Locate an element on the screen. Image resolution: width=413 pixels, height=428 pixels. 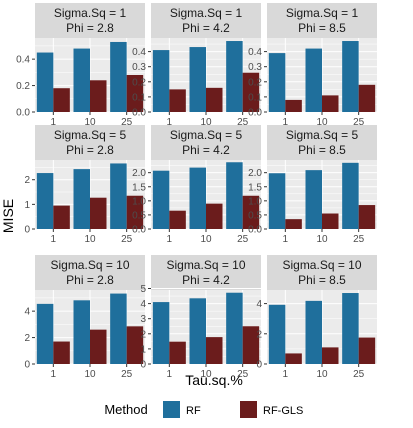
x-axis-title: Tau.sq.% is located at coordinates (214, 380).